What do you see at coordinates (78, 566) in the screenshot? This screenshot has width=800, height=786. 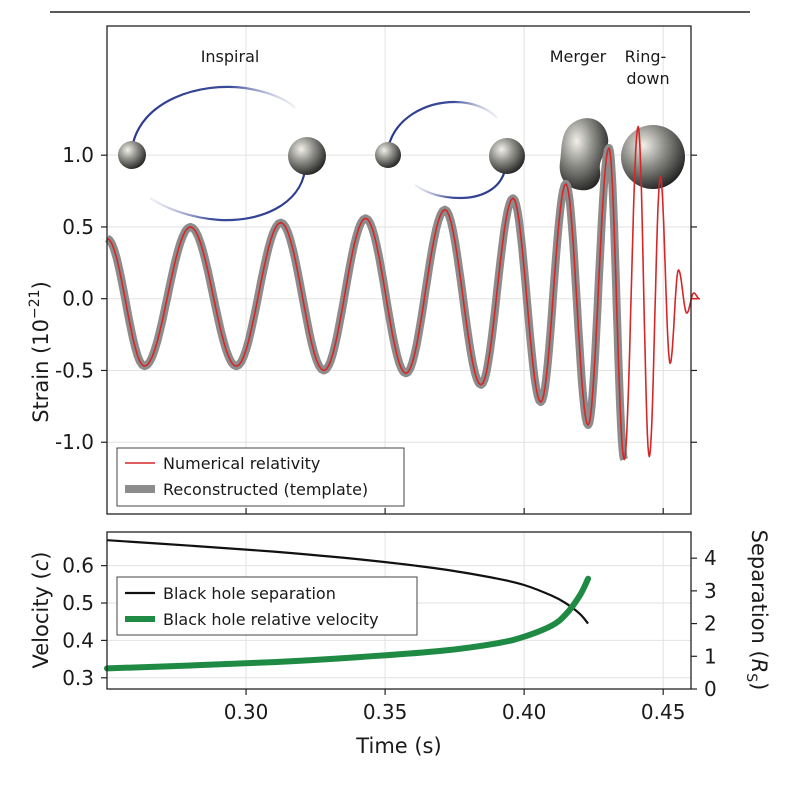 I see `left-y-tick-label: 0.6` at bounding box center [78, 566].